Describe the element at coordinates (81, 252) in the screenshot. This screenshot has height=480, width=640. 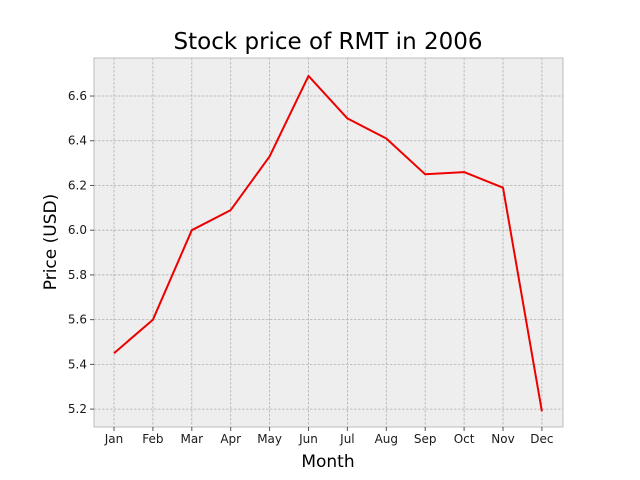
I see `y-axis: 5.2 5.4 5.6 5.8 6.0 6.2 6.4 6.6` at that location.